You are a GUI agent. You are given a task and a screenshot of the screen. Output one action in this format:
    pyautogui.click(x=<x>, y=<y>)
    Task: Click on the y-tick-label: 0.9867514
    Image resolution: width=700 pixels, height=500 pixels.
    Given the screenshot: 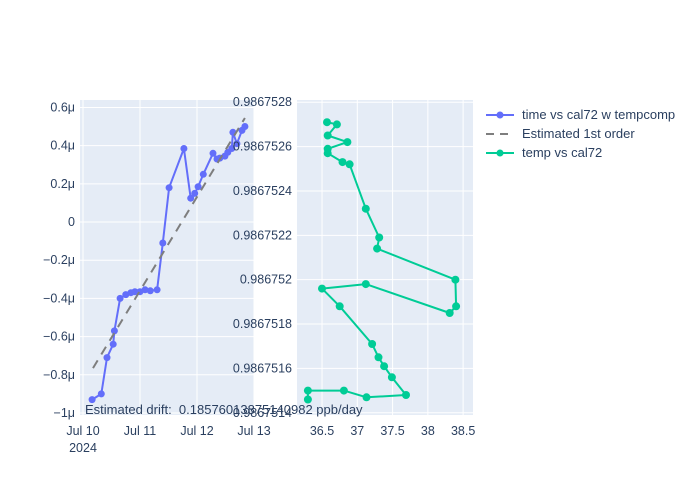 What is the action you would take?
    pyautogui.click(x=262, y=413)
    